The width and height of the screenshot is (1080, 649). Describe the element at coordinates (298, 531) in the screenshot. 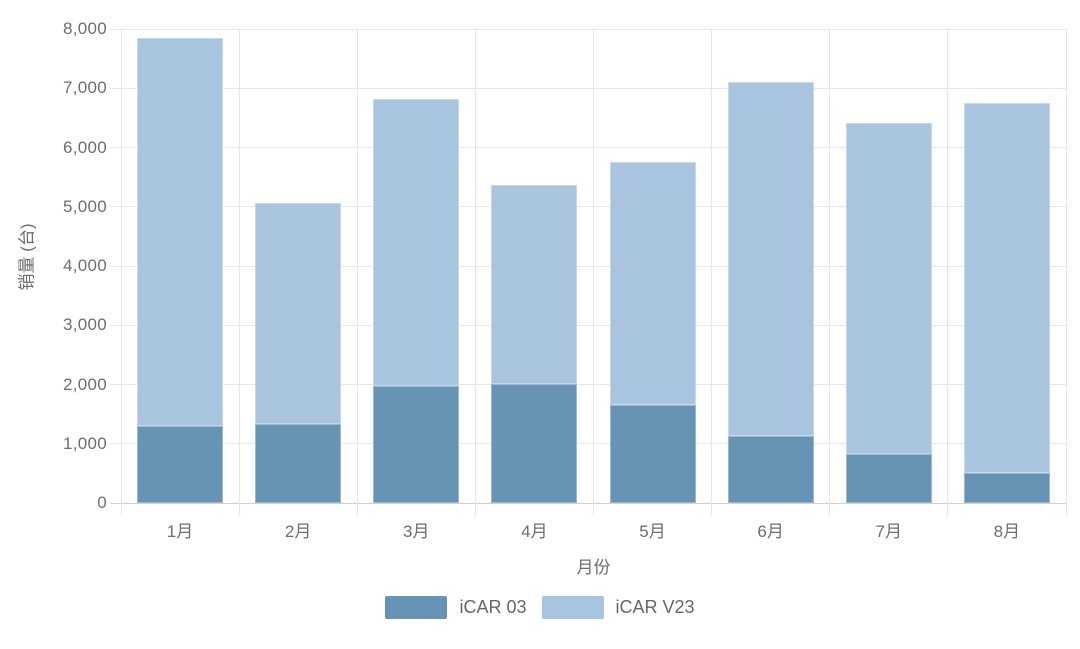

I see `x-tick-label-2月: 2月` at that location.